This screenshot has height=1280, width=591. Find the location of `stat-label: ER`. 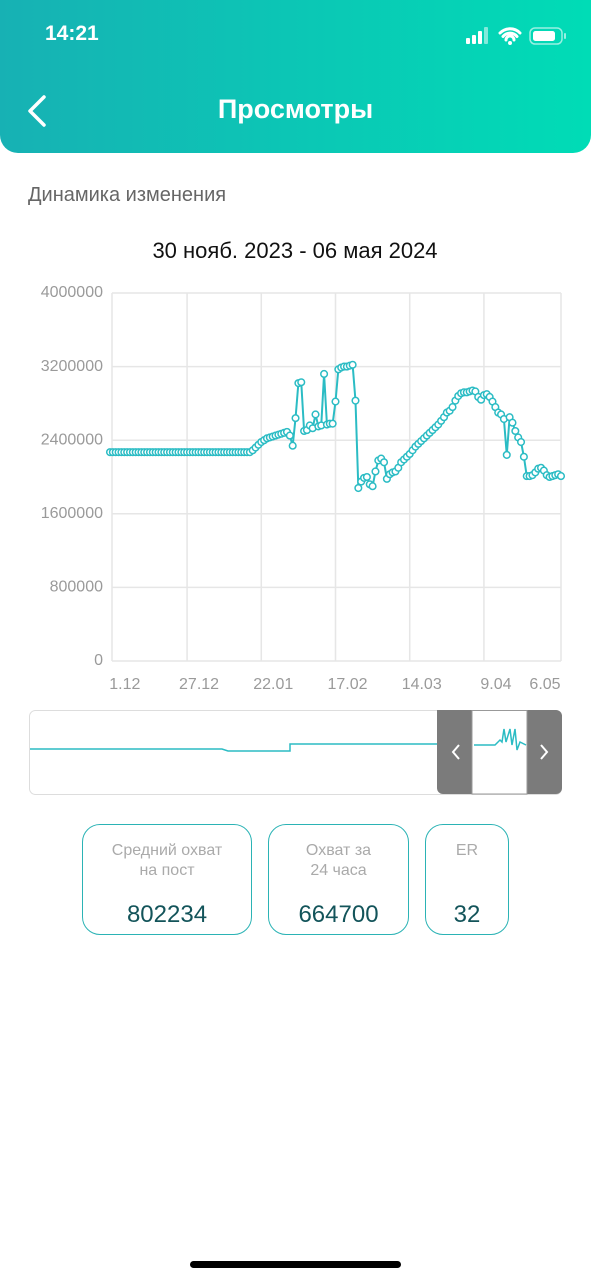

stat-label: ER is located at coordinates (467, 861).